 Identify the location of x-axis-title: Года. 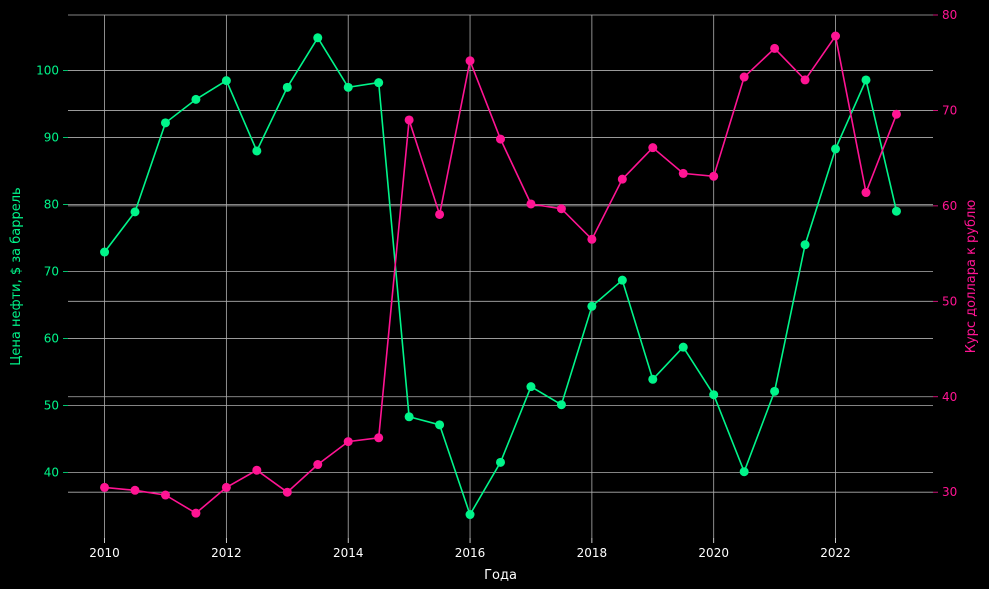
(500, 575).